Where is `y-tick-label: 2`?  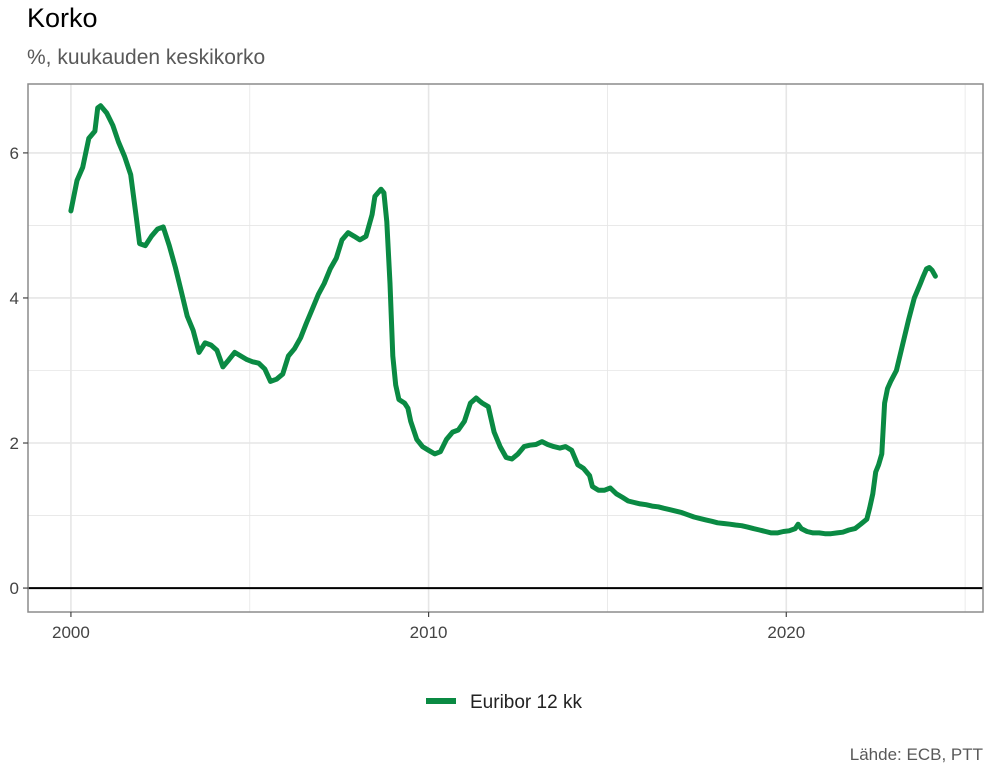
y-tick-label: 2 is located at coordinates (14, 443).